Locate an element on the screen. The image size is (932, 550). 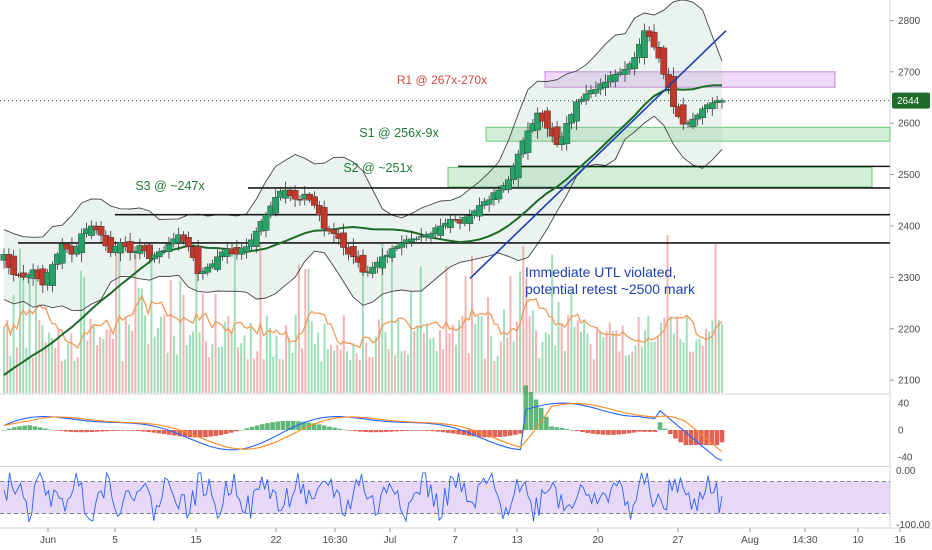
time-tick-label: 5 is located at coordinates (115, 540).